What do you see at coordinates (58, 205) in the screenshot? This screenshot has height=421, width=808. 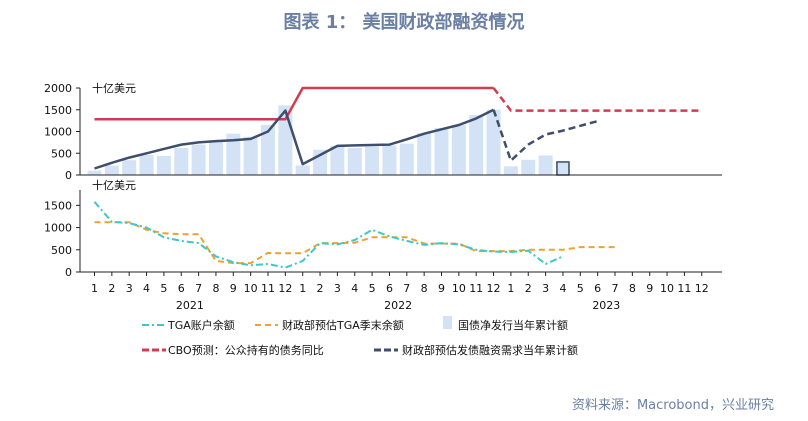 I see `bottom-y-tick-label: 1500` at bounding box center [58, 205].